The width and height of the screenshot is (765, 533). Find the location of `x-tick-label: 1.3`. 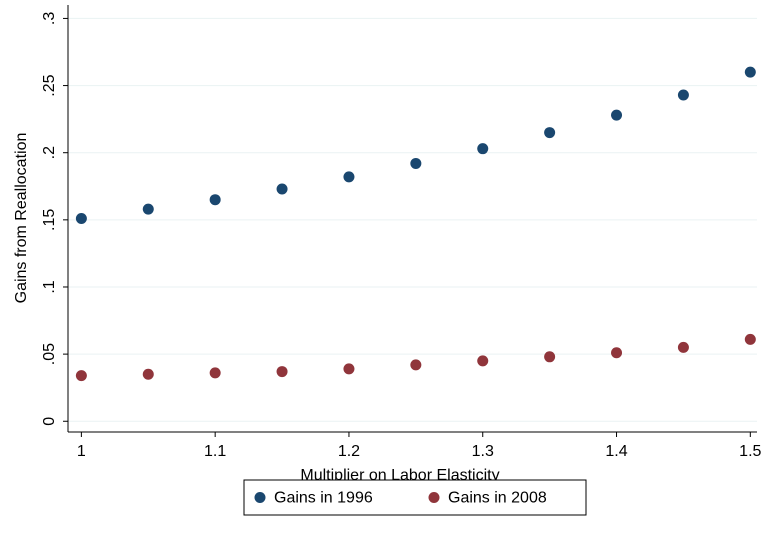

x-tick-label: 1.3 is located at coordinates (483, 451).